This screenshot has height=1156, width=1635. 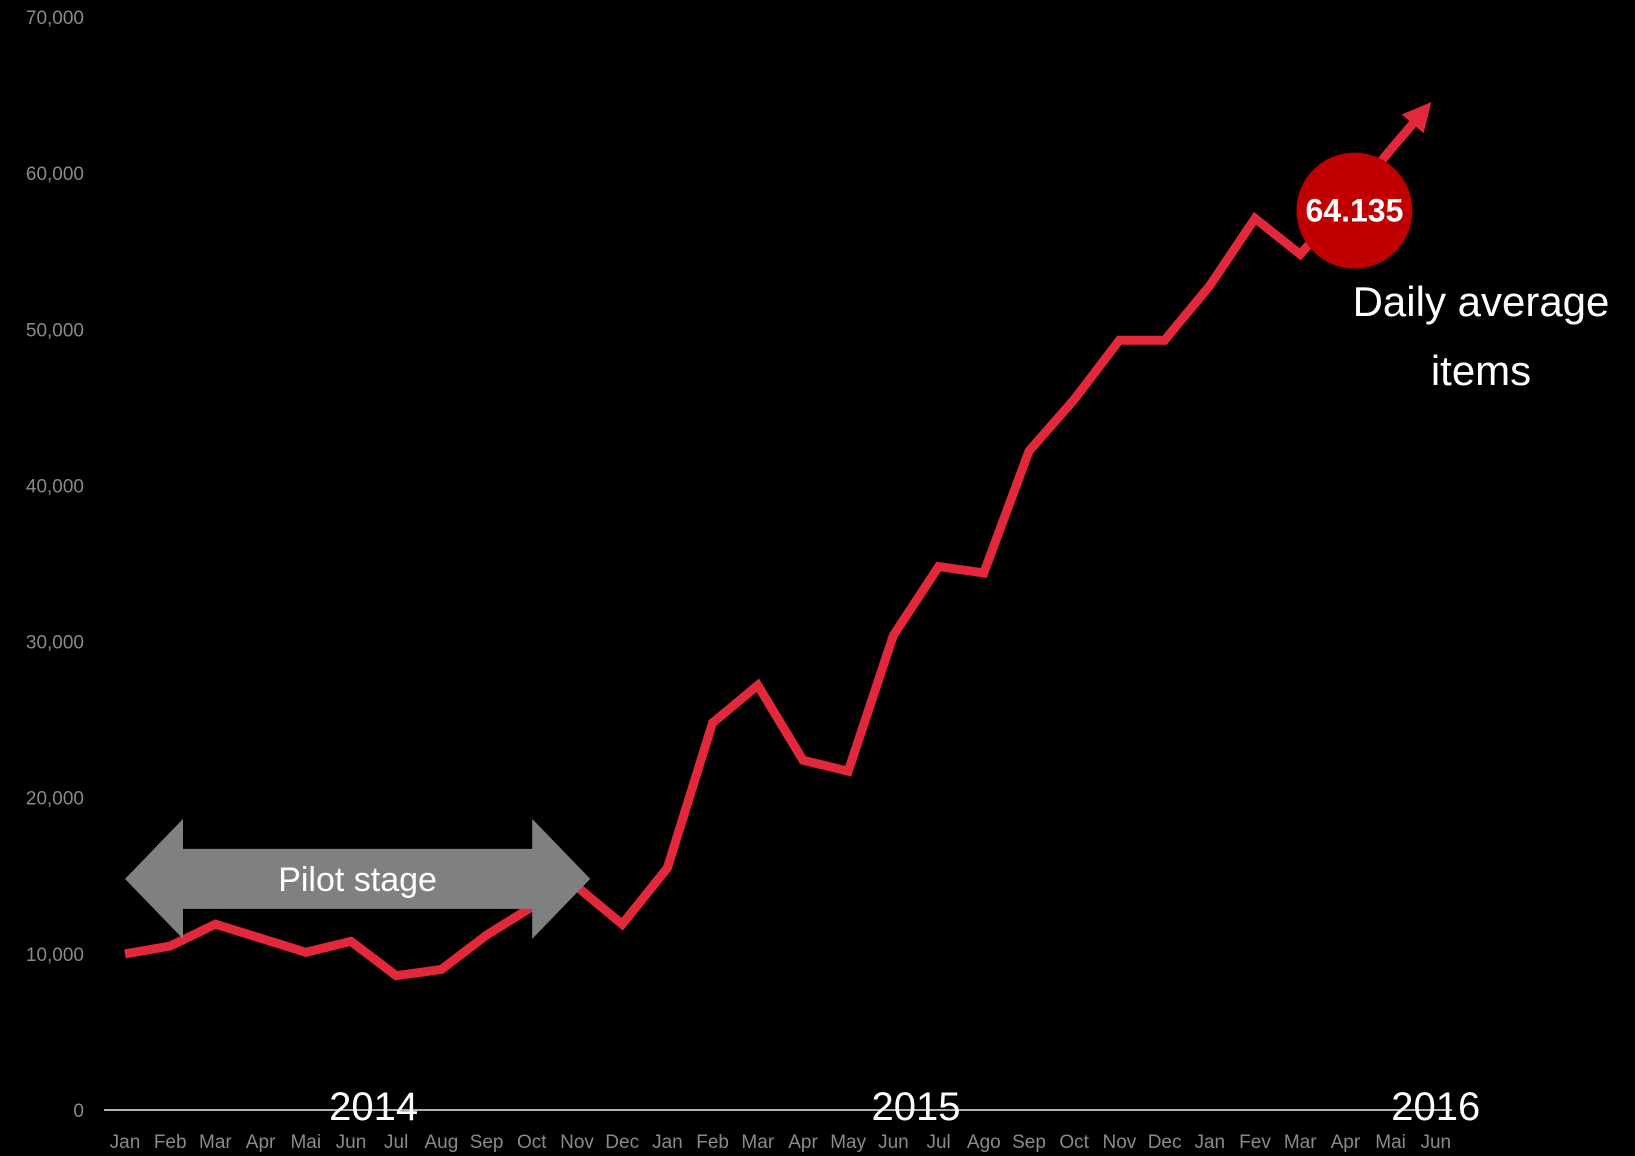 What do you see at coordinates (984, 1142) in the screenshot?
I see `x-tick-label: Ago` at bounding box center [984, 1142].